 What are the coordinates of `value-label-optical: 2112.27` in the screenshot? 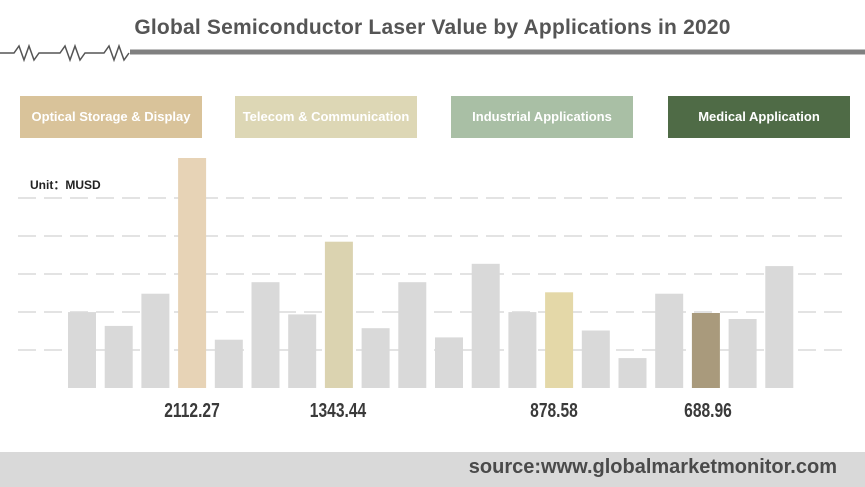 It's located at (192, 411).